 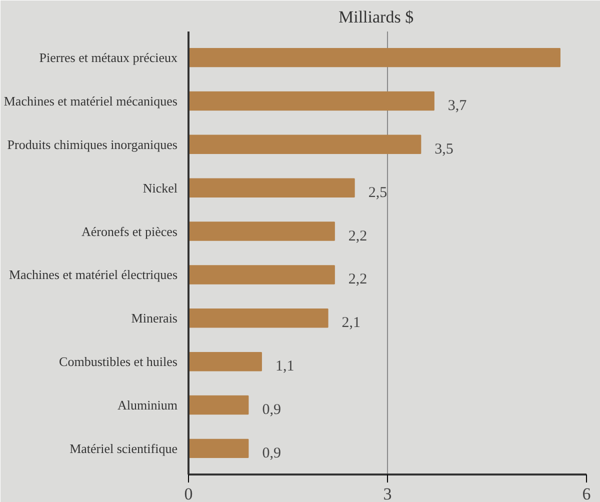 What do you see at coordinates (108, 58) in the screenshot?
I see `y-tick-label: Pierres et métaux précieux` at bounding box center [108, 58].